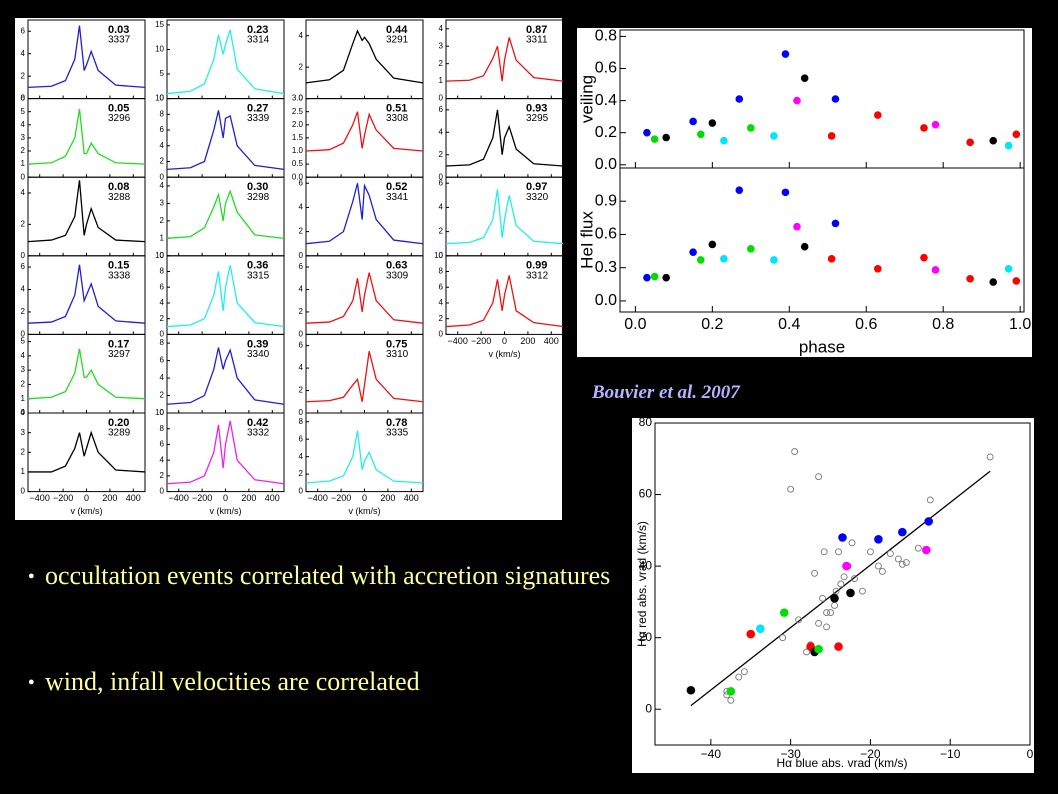 The height and width of the screenshot is (794, 1058). I want to click on y-tick-label: 0.5, so click(298, 163).